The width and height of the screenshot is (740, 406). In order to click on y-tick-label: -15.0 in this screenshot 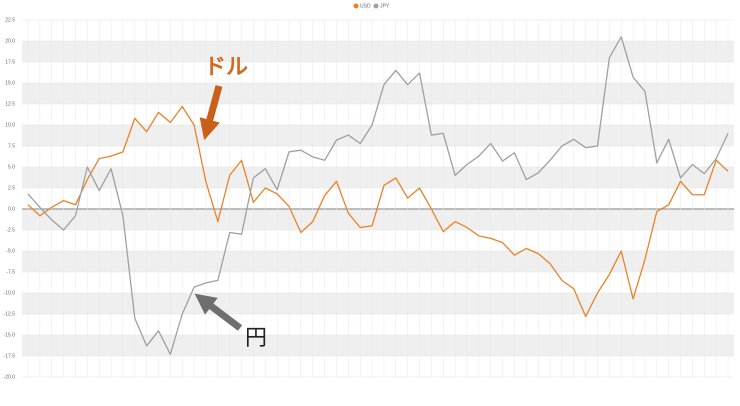, I will do `click(10, 335)`.